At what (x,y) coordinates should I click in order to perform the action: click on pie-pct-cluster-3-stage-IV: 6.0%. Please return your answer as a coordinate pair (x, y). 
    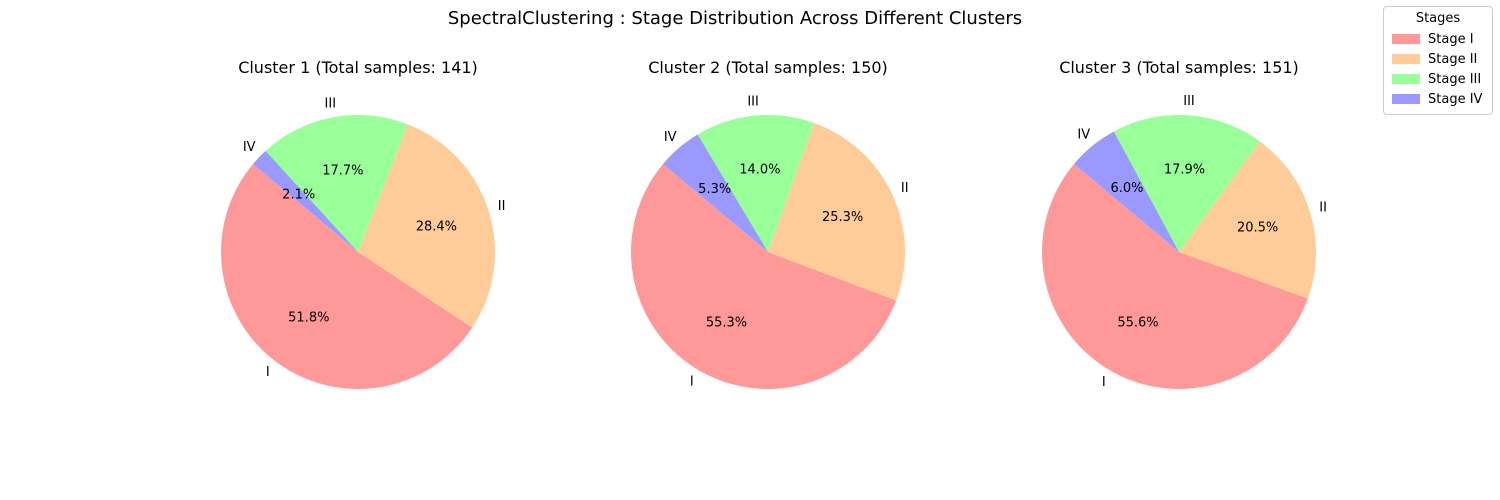
    Looking at the image, I should click on (1126, 188).